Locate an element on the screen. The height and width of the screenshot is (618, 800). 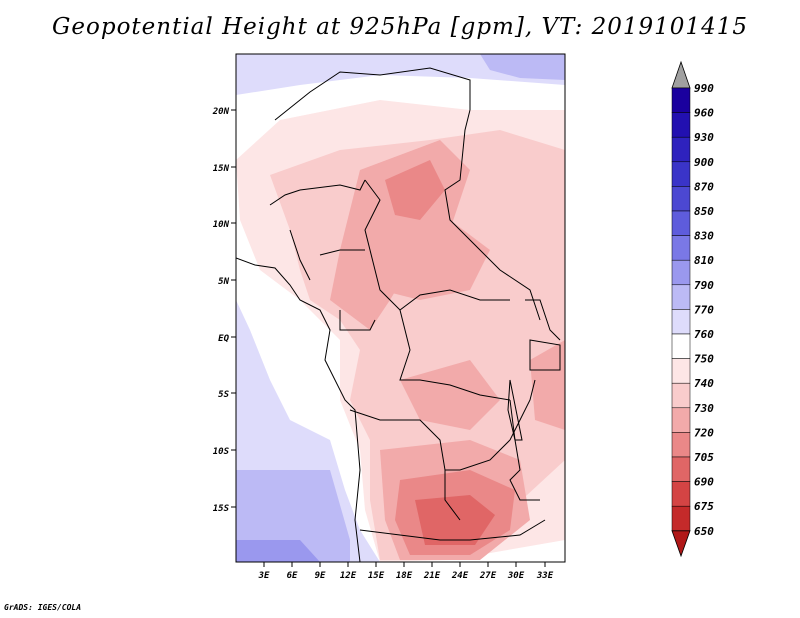
lon-label-24e: 24E is located at coordinates (460, 576).